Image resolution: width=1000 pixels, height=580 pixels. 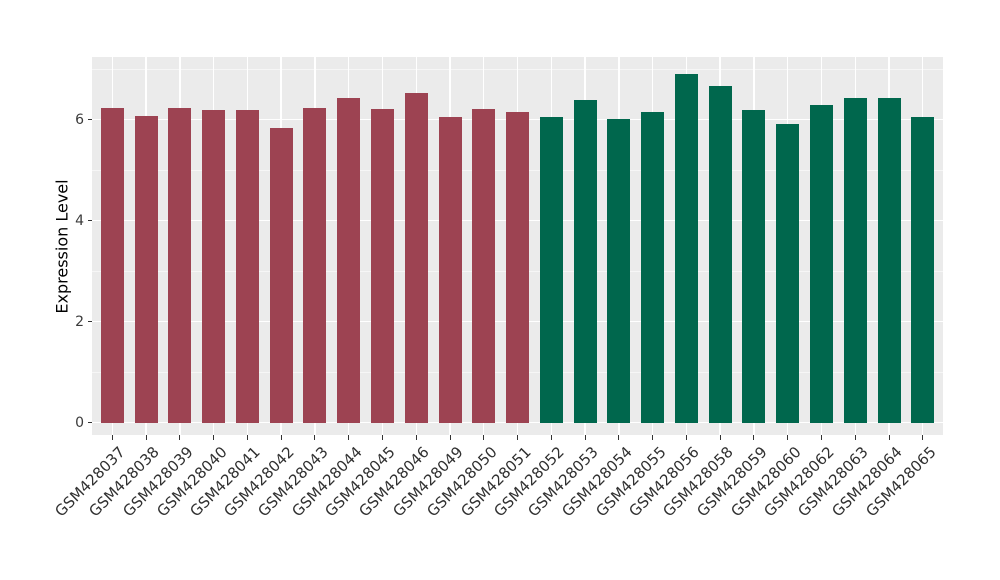 I want to click on y-tick-label: 4, so click(x=79, y=220).